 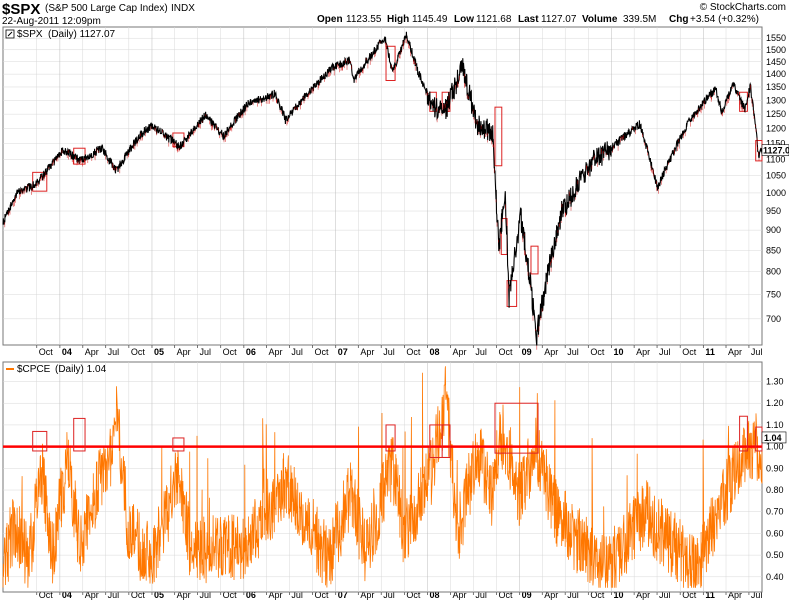 I want to click on symbol-title: $SPX, so click(x=21, y=9).